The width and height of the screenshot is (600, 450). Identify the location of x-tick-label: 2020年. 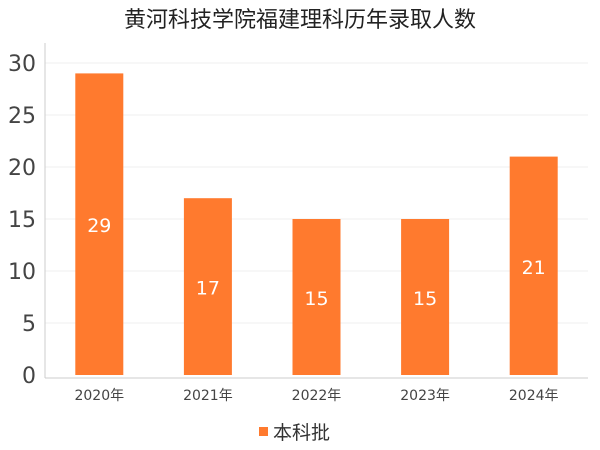
(99, 396).